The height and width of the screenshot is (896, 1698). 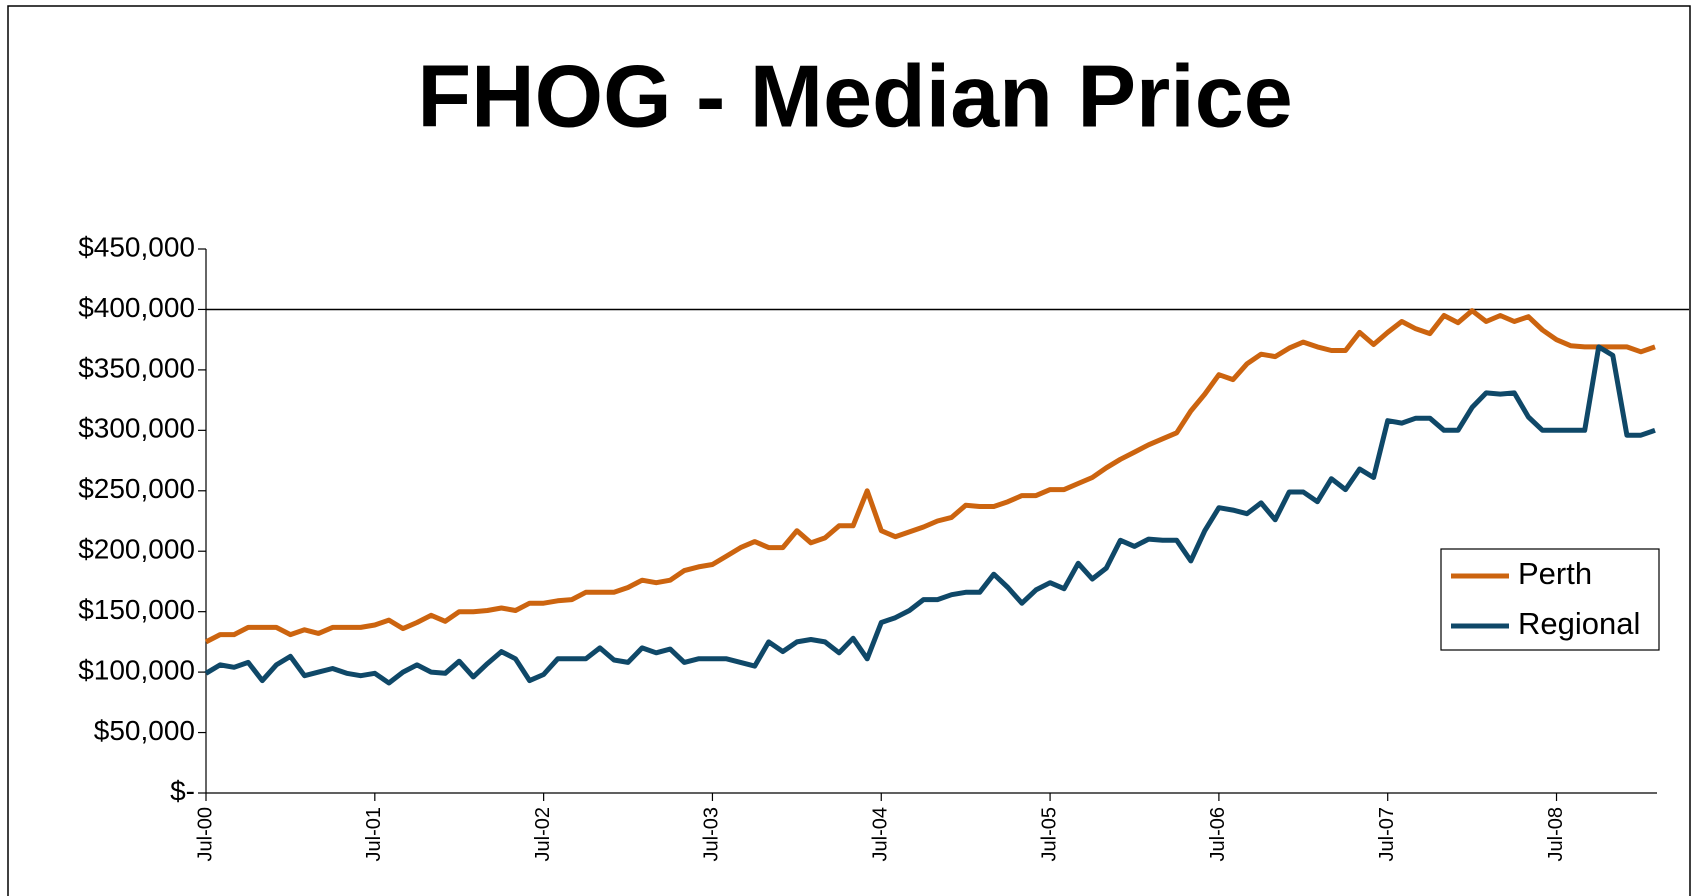 I want to click on y-tick-label: $-, so click(x=182, y=790).